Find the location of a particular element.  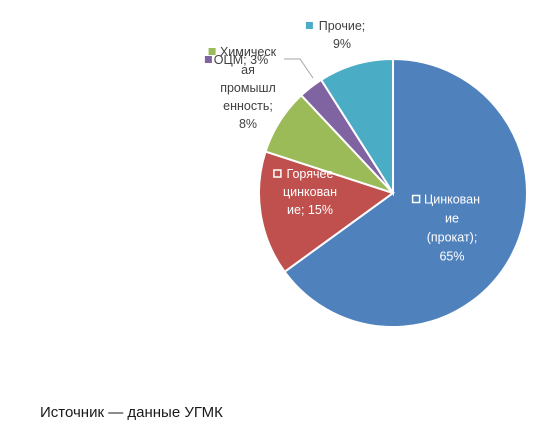

slice-label-5: Прочие; 9% is located at coordinates (335, 35).